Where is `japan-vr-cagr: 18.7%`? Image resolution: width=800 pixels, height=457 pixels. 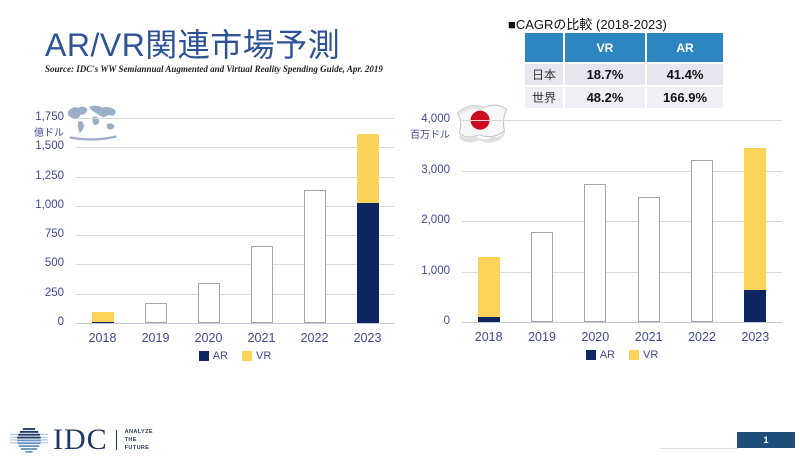 japan-vr-cagr: 18.7% is located at coordinates (604, 73).